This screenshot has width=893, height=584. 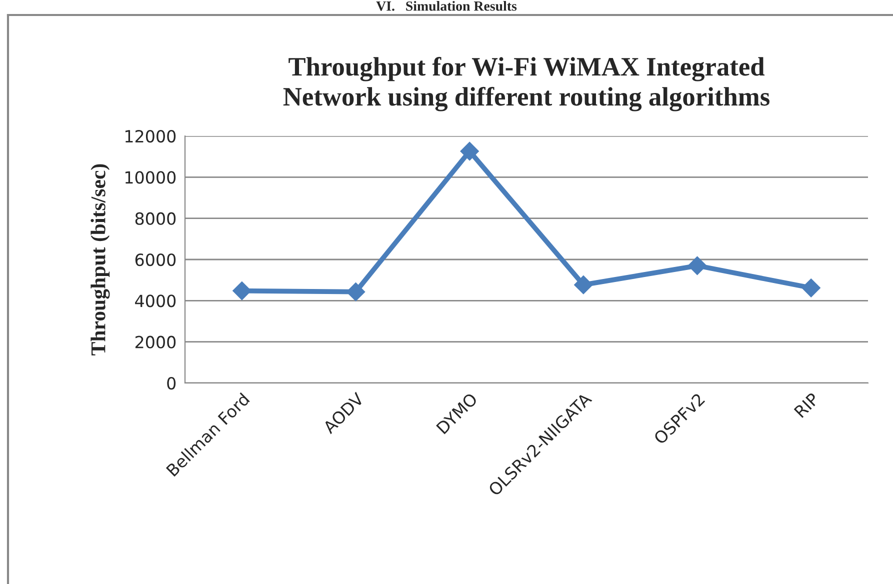 What do you see at coordinates (150, 177) in the screenshot?
I see `y-tick-label: 10000` at bounding box center [150, 177].